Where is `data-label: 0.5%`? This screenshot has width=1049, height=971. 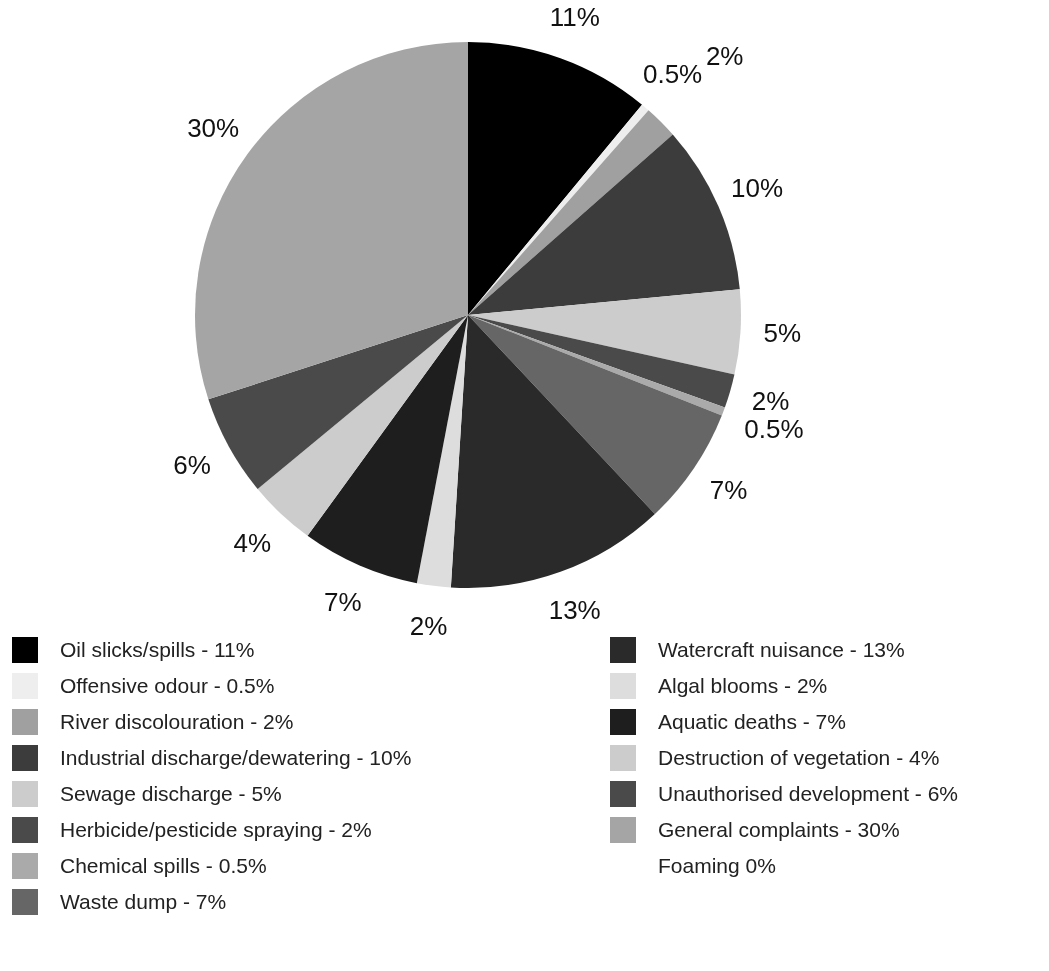
data-label: 0.5% is located at coordinates (672, 73).